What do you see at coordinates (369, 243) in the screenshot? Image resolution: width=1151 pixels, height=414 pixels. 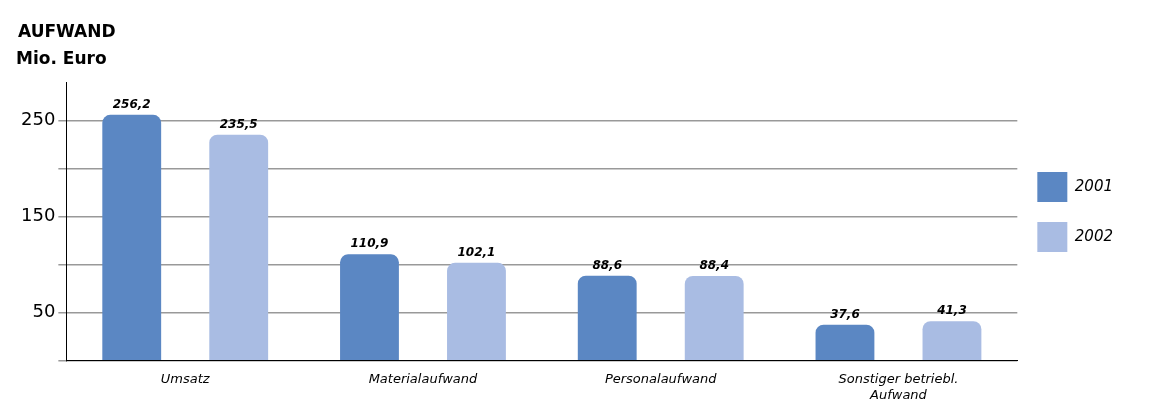 I see `data-label: 110,9` at bounding box center [369, 243].